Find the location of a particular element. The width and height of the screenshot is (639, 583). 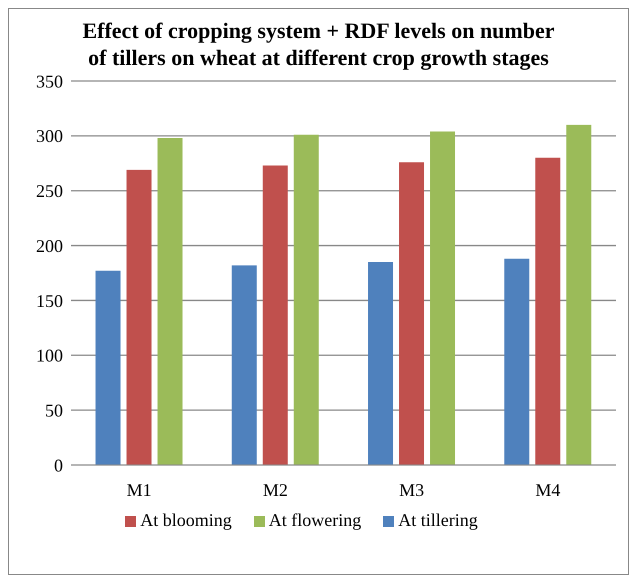

y-tick-label: 250 is located at coordinates (49, 191).